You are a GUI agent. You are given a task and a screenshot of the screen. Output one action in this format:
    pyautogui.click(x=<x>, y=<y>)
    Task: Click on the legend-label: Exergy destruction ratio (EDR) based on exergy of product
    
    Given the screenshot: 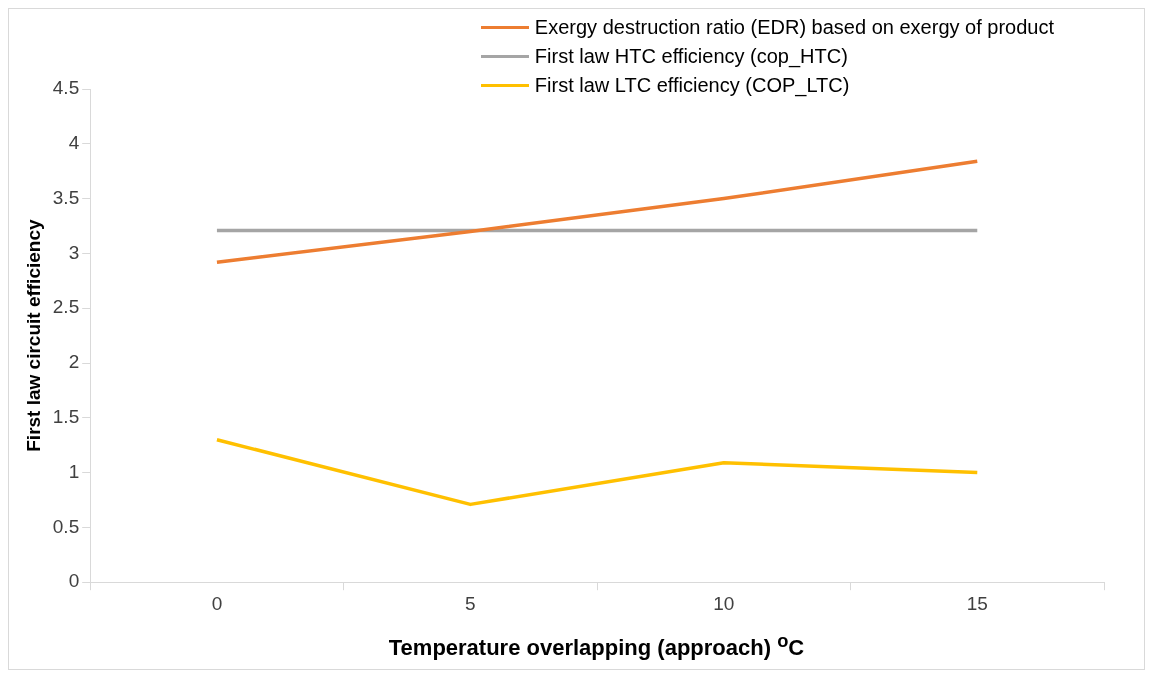 What is the action you would take?
    pyautogui.click(x=794, y=27)
    